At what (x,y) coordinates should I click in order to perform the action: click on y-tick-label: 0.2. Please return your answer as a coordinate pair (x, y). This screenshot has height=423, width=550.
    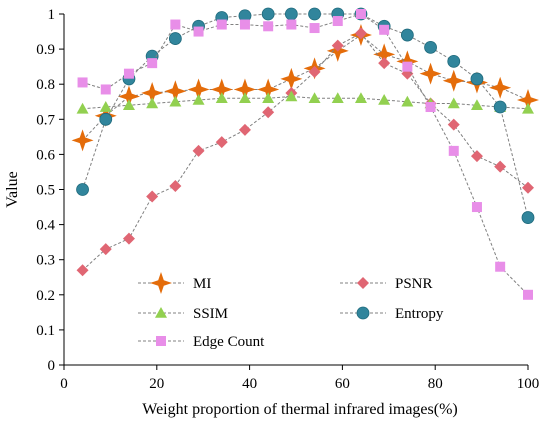
    Looking at the image, I should click on (45, 296).